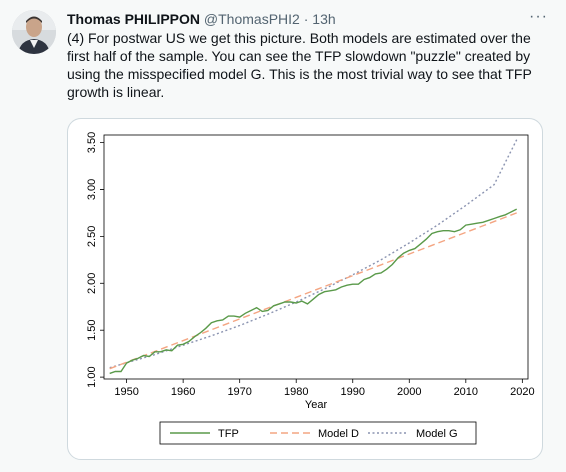  I want to click on tweet-time: 13h, so click(324, 19).